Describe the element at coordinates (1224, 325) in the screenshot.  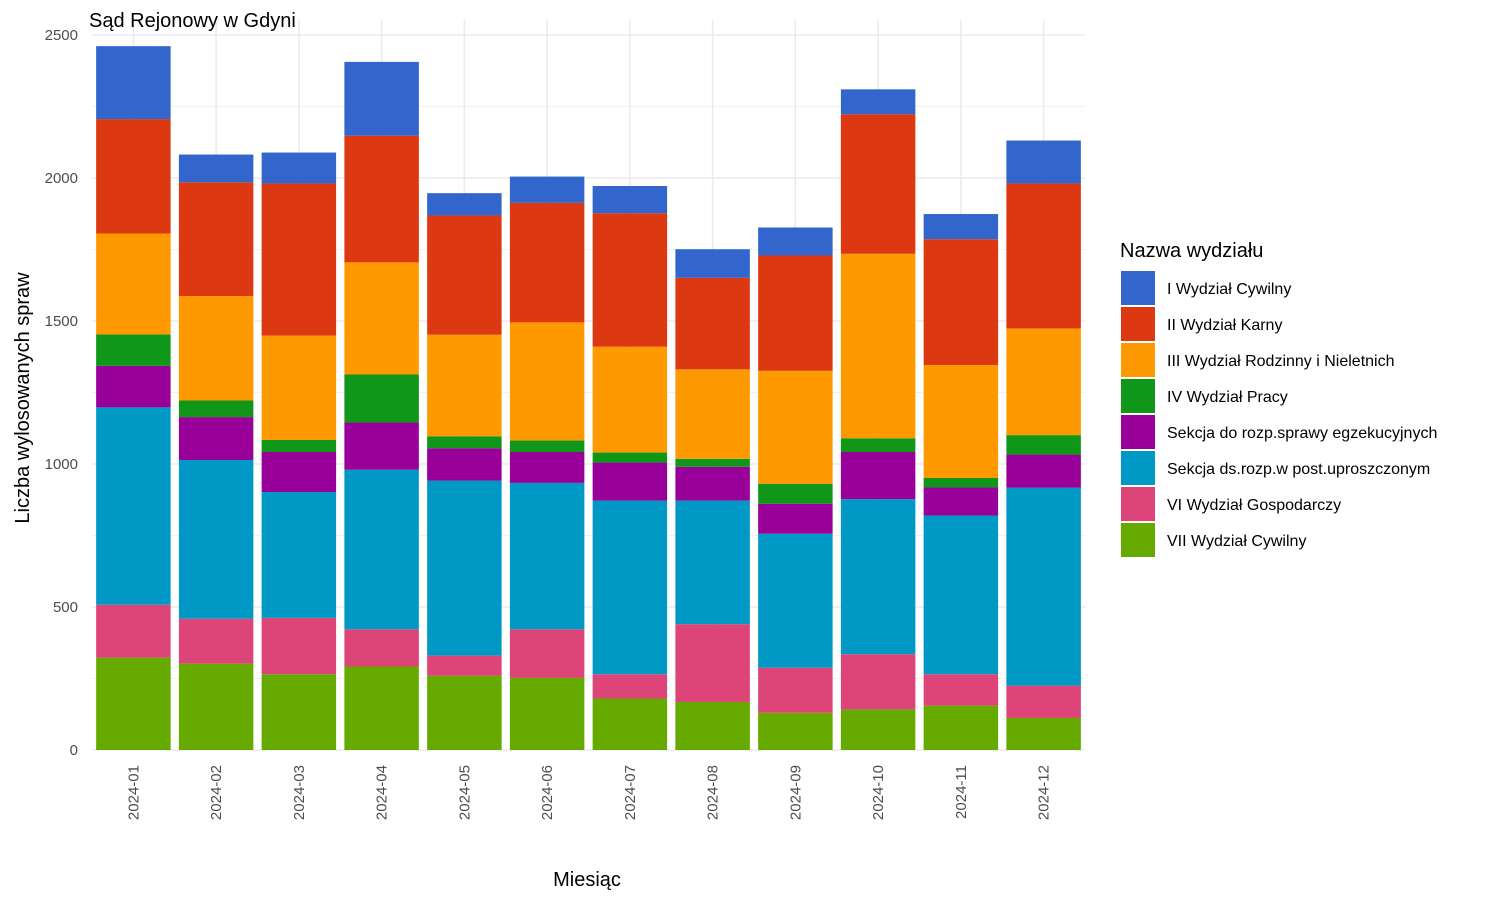
I see `legend-label: II Wydział Karny` at that location.